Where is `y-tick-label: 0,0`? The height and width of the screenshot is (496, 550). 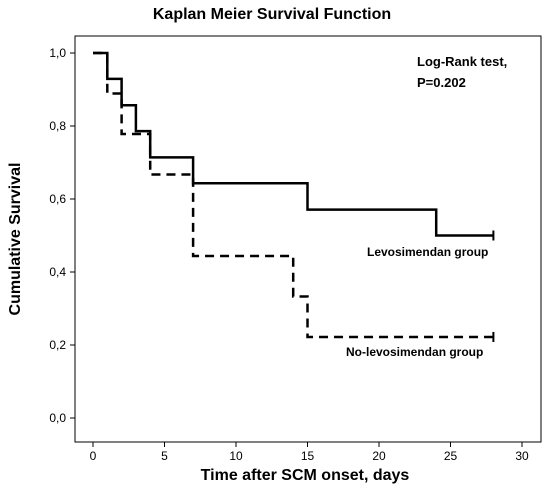 y-tick-label: 0,0 is located at coordinates (57, 418).